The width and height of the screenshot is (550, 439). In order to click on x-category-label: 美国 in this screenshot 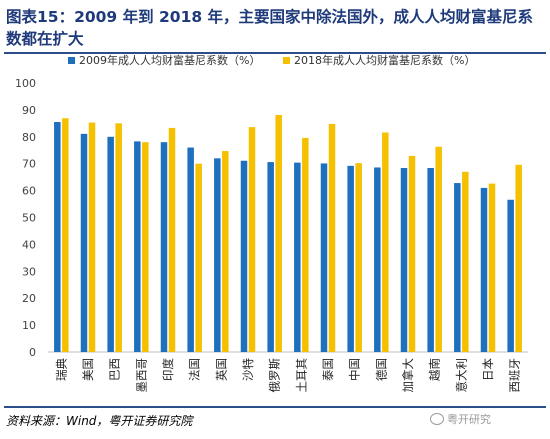, I will do `click(88, 369)`.